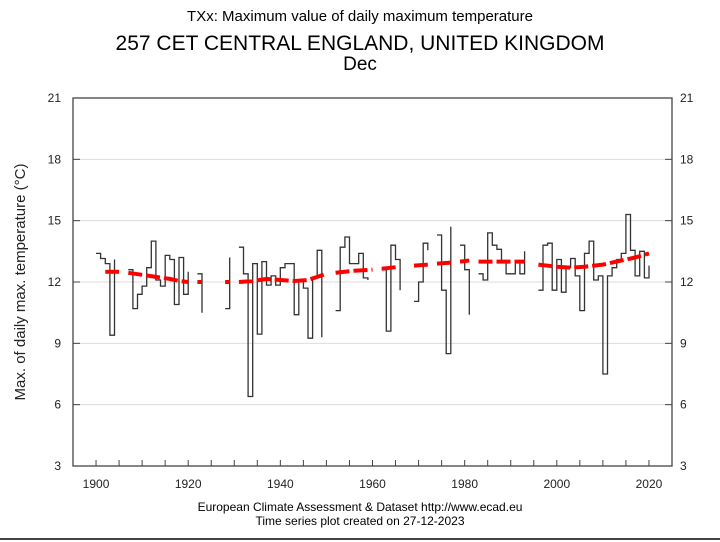 This screenshot has height=542, width=720. I want to click on y-tick-label-right: 6, so click(683, 405).